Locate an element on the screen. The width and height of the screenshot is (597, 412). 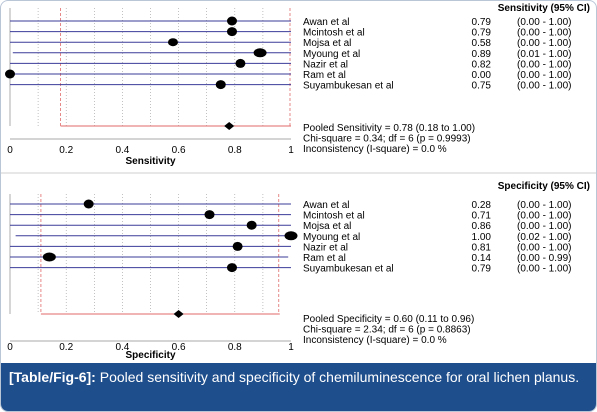
sensitivity-study-label: Nazir et al is located at coordinates (325, 64).